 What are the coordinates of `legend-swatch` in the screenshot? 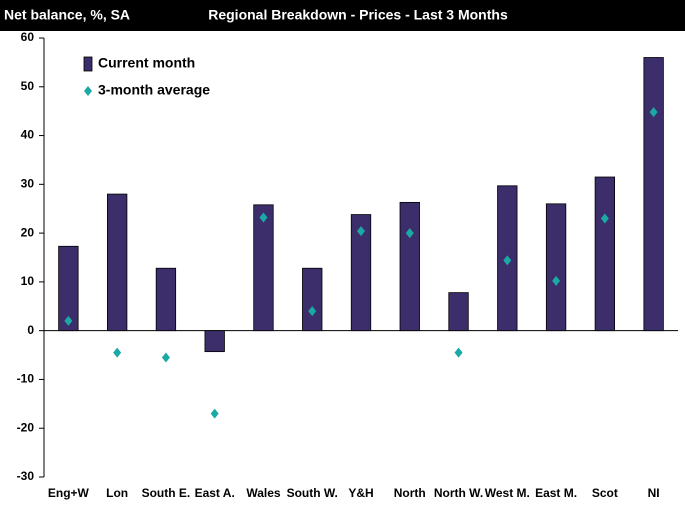 It's located at (88, 64).